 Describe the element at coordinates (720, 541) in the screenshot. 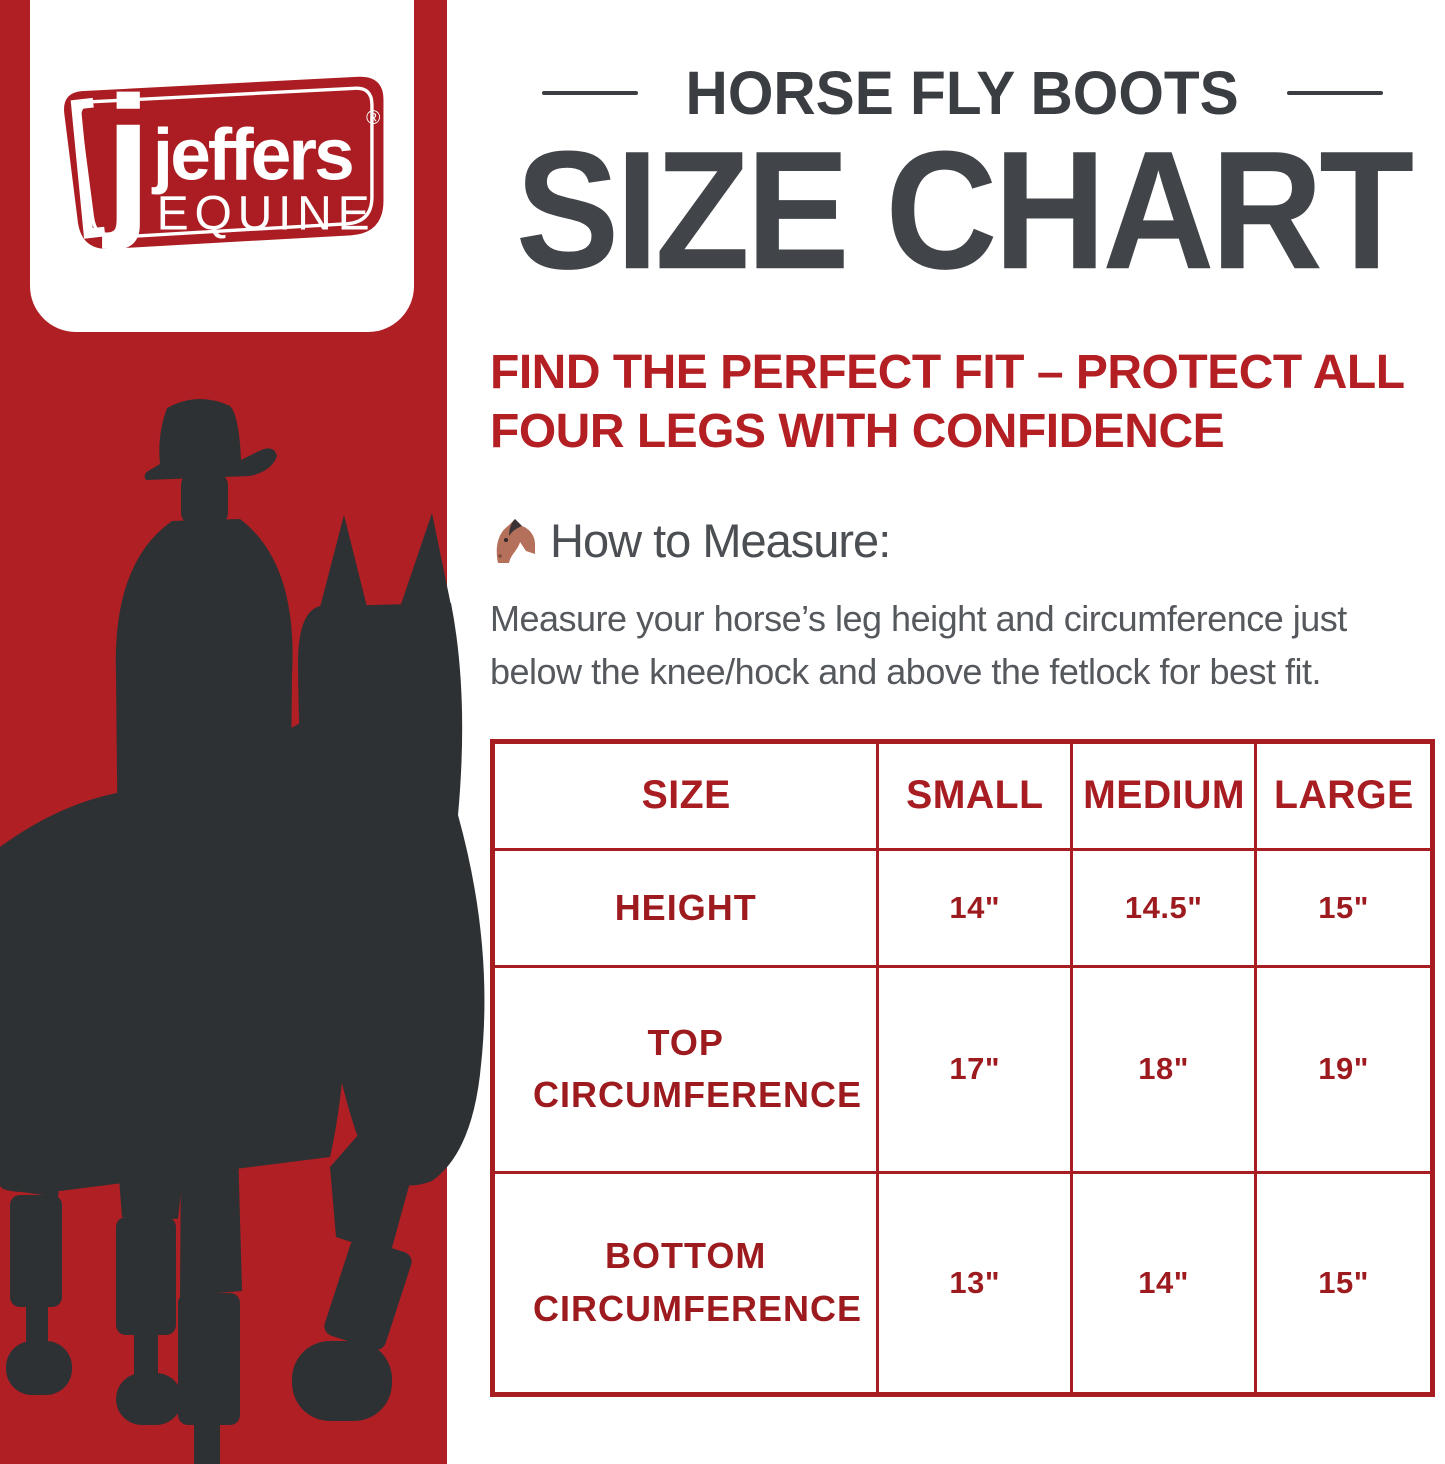

I see `how-to-measure-heading: How to Measure:` at that location.